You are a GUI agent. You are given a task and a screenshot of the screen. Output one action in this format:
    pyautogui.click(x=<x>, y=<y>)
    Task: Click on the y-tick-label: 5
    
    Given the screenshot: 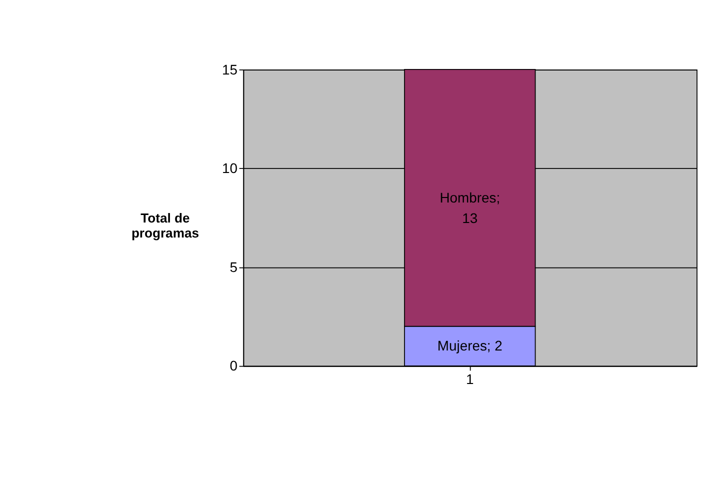 What is the action you would take?
    pyautogui.click(x=234, y=266)
    